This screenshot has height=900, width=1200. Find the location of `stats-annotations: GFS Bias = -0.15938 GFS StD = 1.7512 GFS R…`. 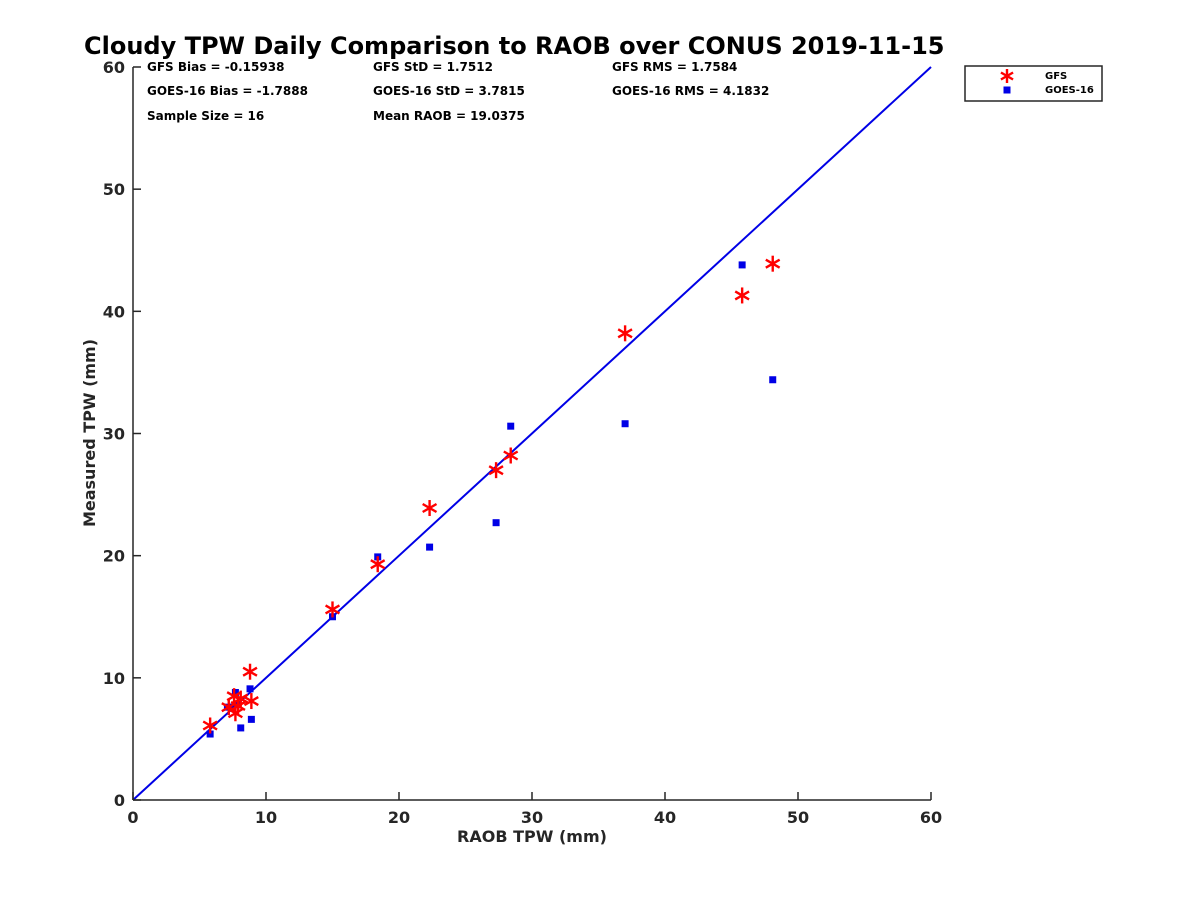

stats-annotations: GFS Bias = -0.15938 GFS StD = 1.7512 GFS R… is located at coordinates (458, 91).